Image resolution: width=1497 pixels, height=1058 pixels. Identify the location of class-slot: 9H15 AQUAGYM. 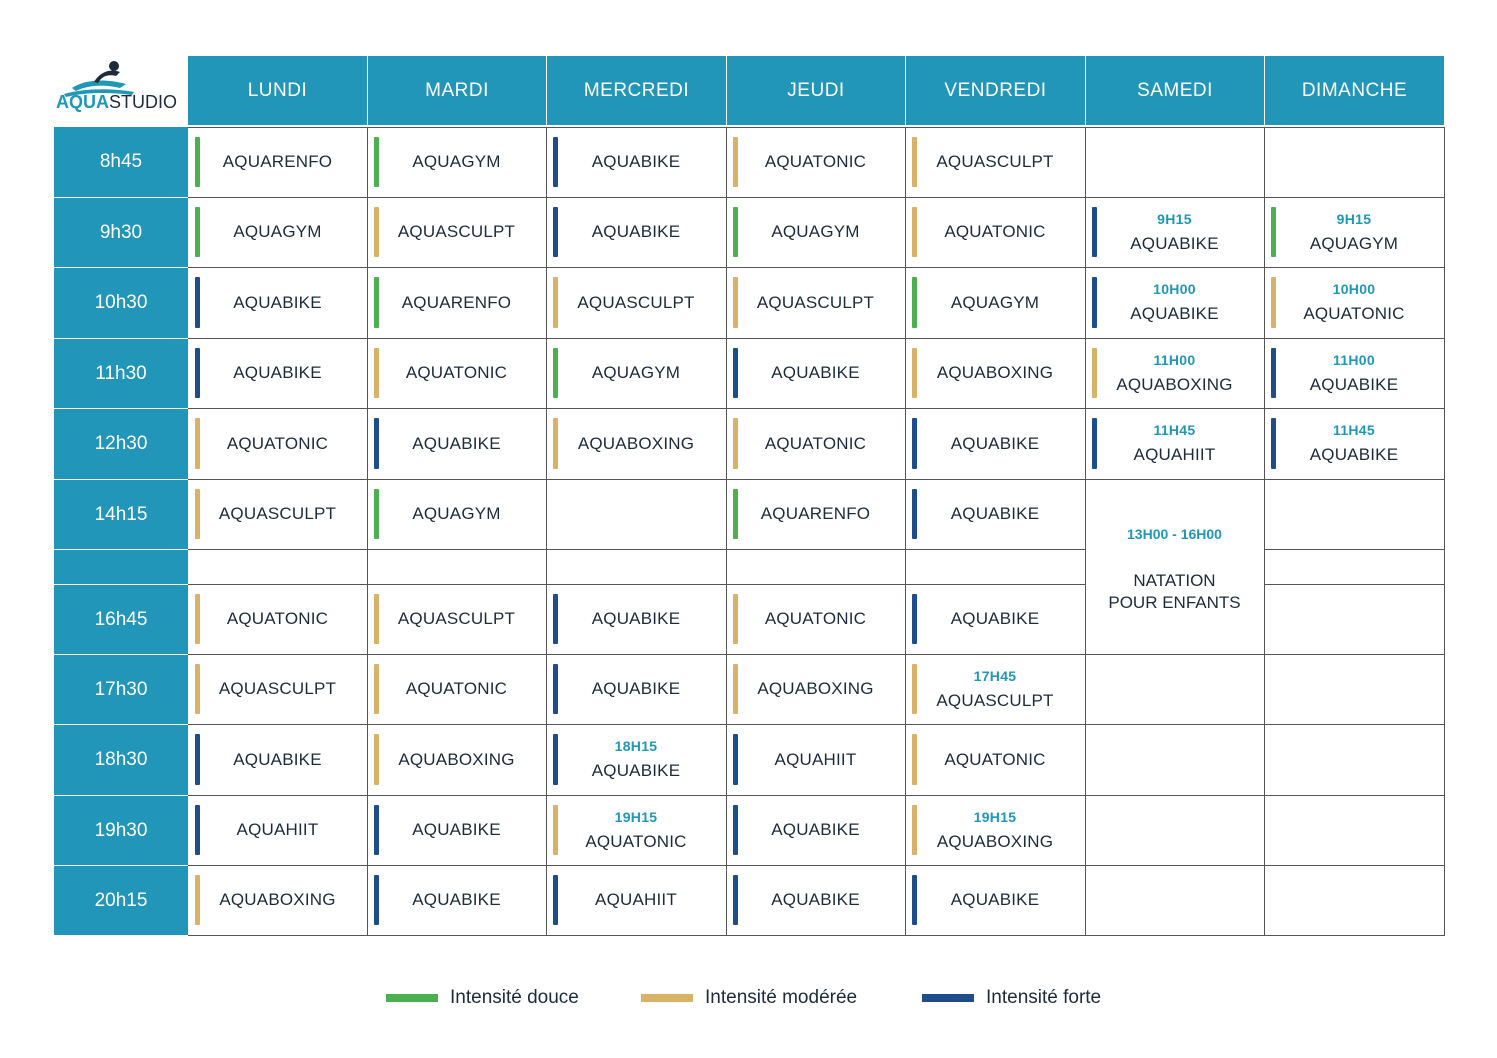
(1354, 232).